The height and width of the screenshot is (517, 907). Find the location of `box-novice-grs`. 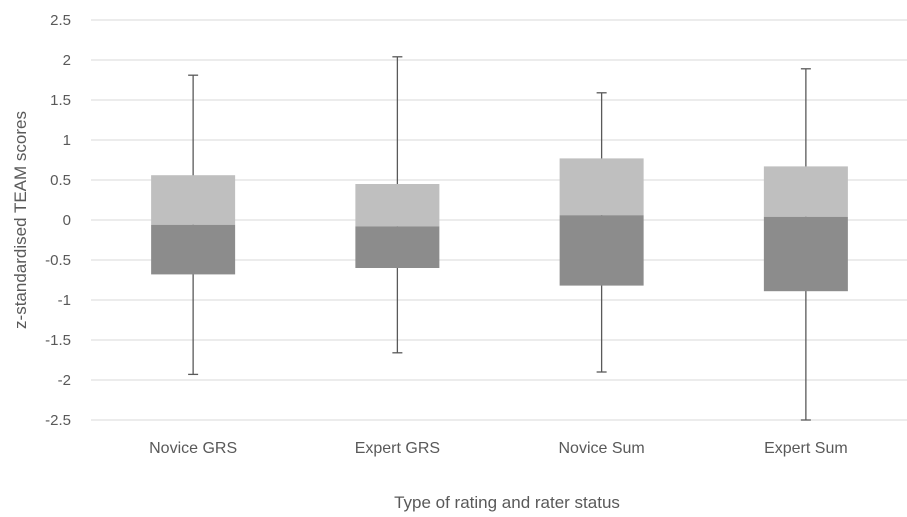

box-novice-grs is located at coordinates (193, 225).